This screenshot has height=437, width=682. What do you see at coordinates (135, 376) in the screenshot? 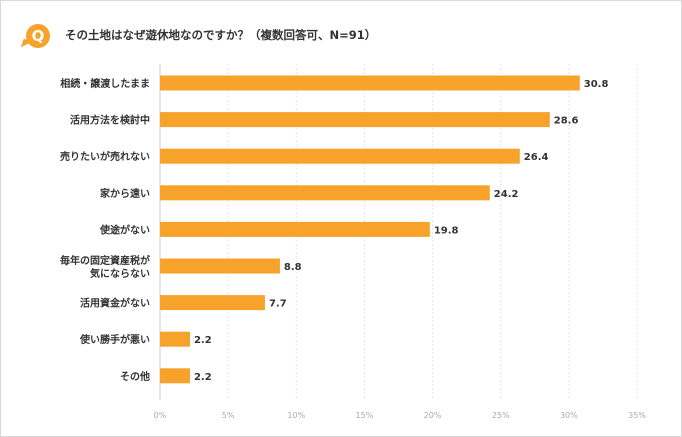
I see `category-label: その他` at bounding box center [135, 376].